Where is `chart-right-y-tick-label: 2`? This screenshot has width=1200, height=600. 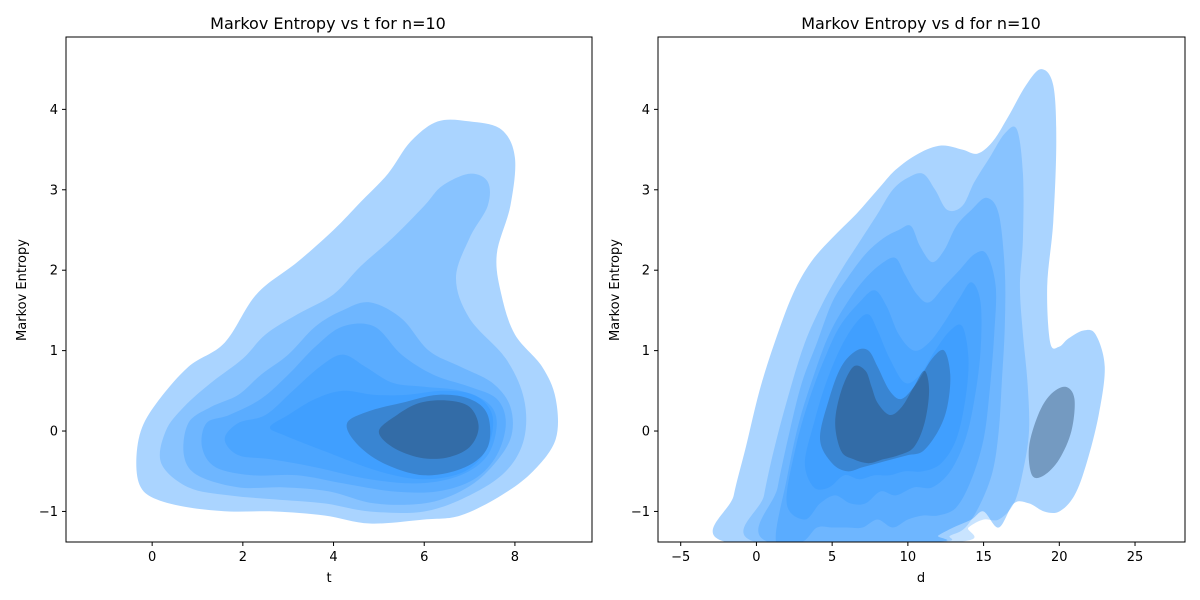
chart-right-y-tick-label: 2 is located at coordinates (646, 271).